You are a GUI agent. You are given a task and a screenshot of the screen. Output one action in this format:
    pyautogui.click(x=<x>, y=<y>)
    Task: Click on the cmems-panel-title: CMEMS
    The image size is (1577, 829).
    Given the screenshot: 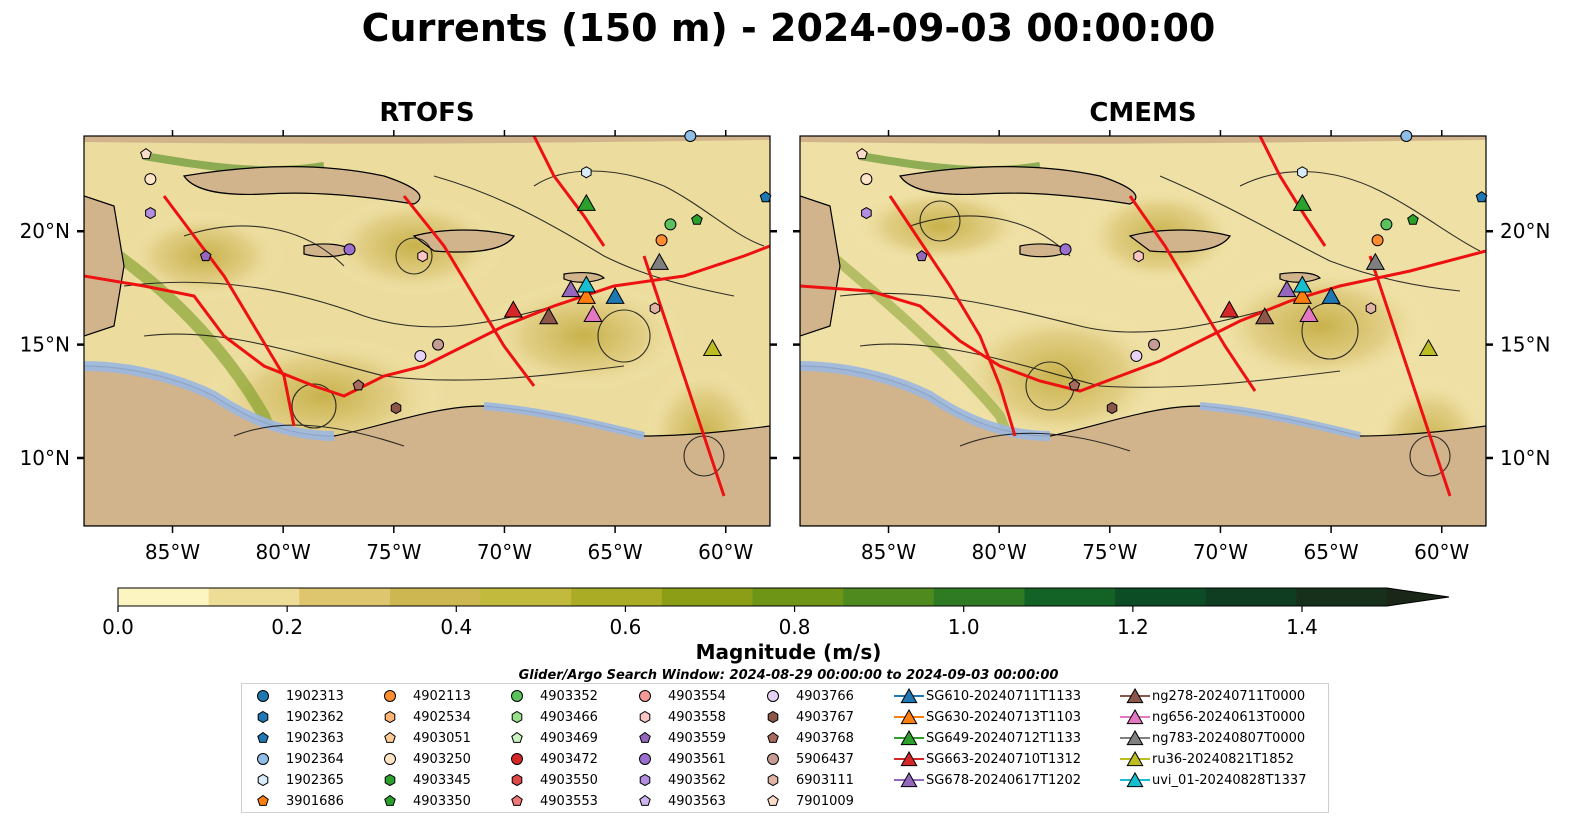 What is the action you would take?
    pyautogui.click(x=1143, y=113)
    